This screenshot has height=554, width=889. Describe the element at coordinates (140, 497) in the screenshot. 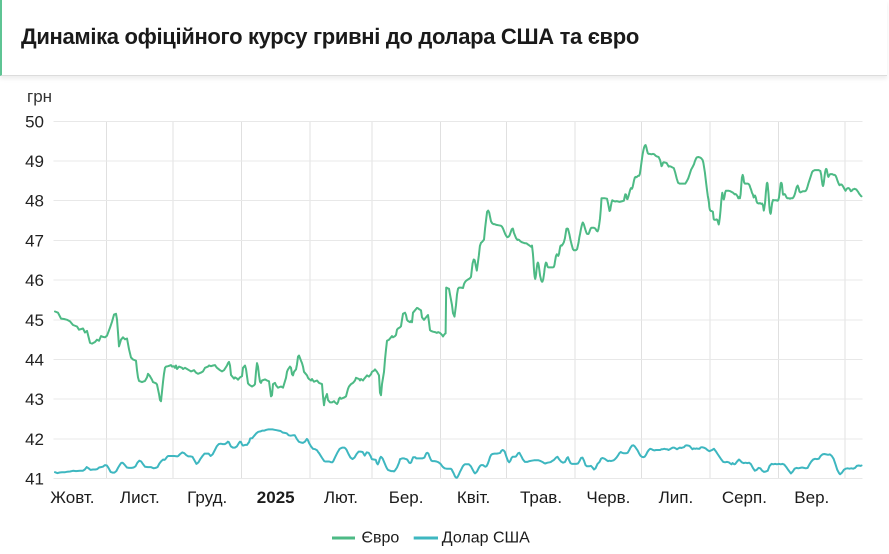

I see `svg-text: Лист.` at that location.